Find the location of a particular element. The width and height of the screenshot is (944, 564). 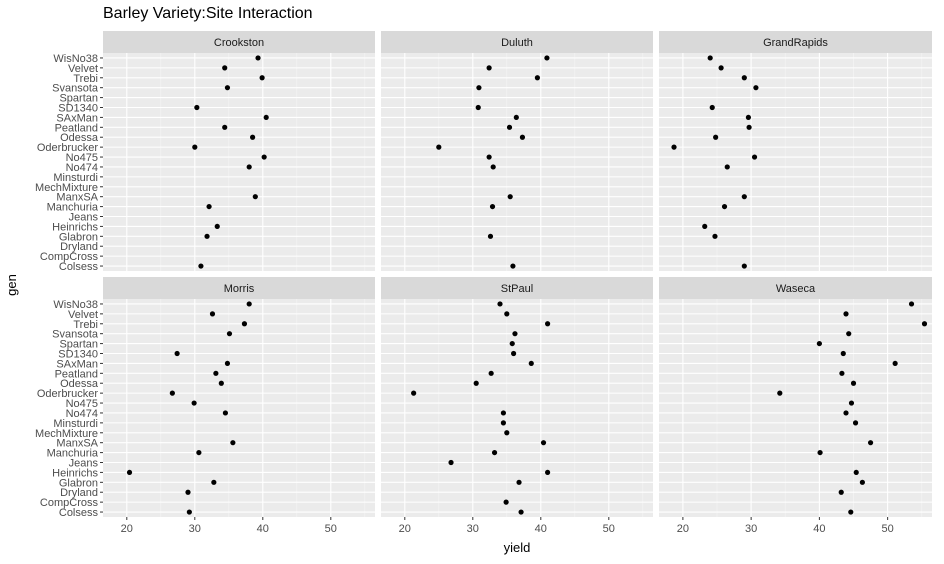

data-point-morris-colsess is located at coordinates (189, 512).